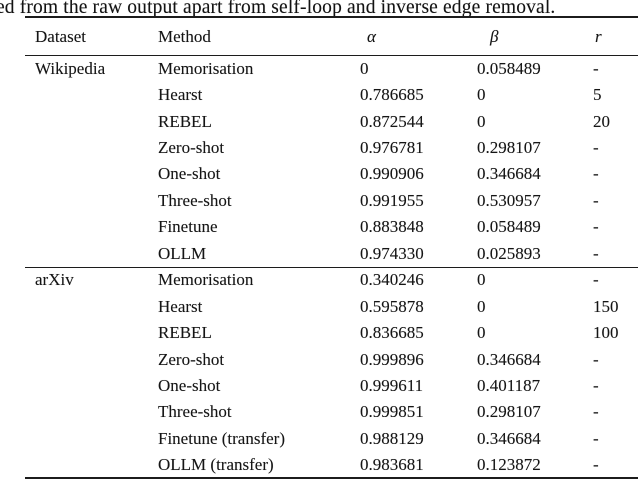  I want to click on beta-cell: 0.401187, so click(509, 385).